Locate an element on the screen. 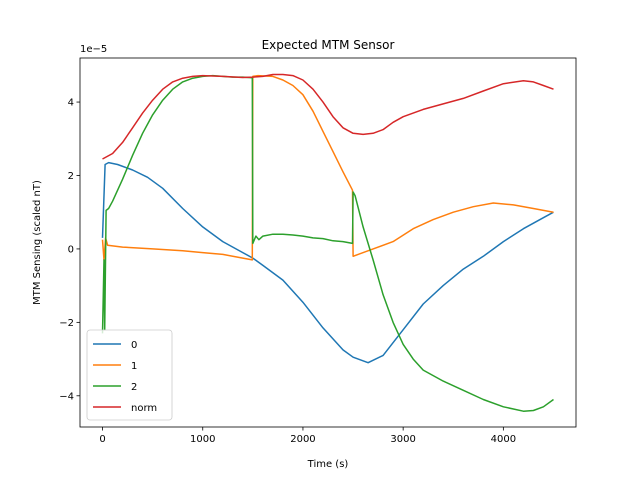 This screenshot has height=480, width=640. y-offset-text: 1e−5 is located at coordinates (93, 49).